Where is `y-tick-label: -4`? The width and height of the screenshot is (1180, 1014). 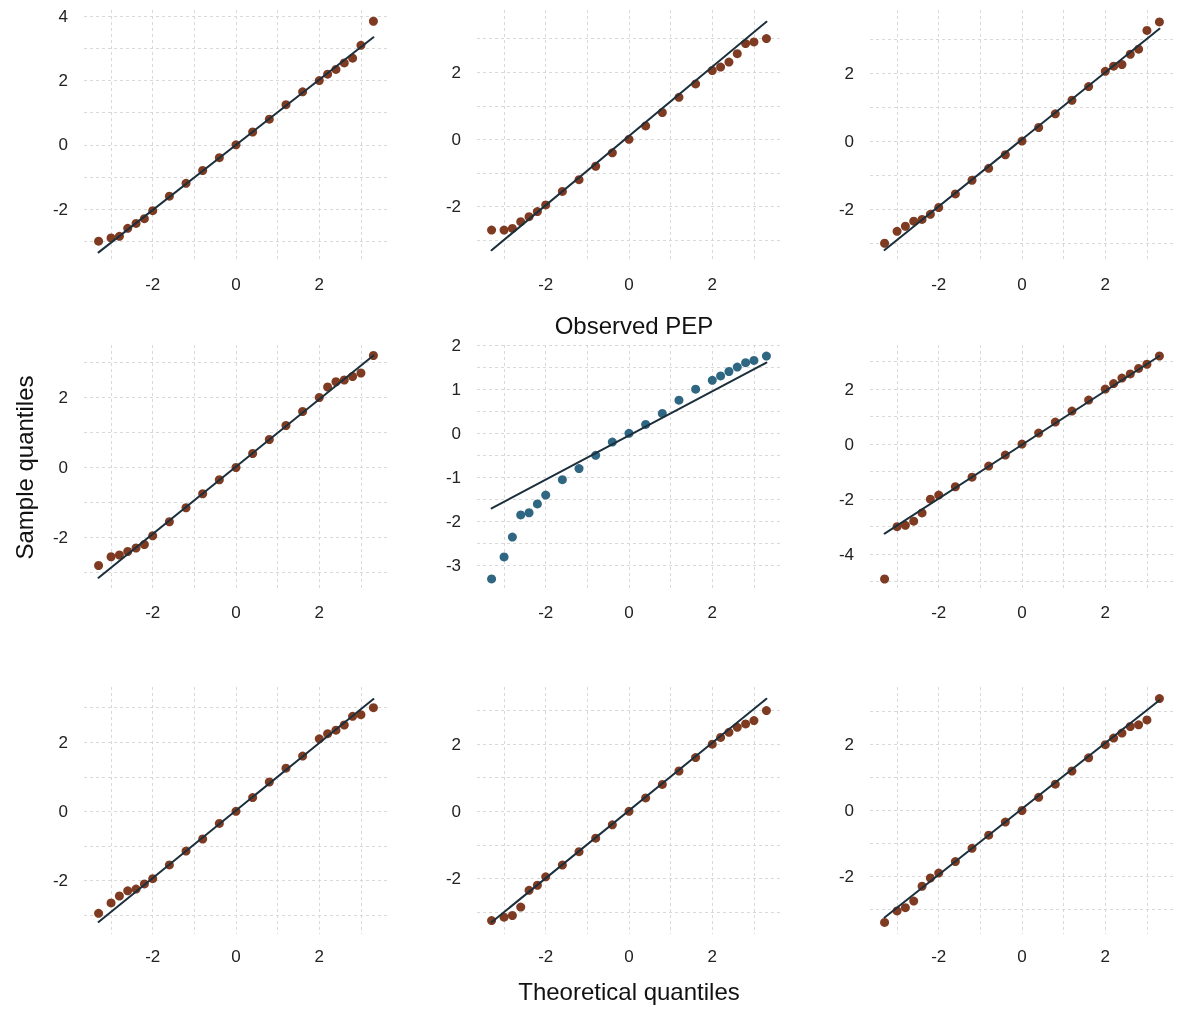 y-tick-label: -4 is located at coordinates (846, 554).